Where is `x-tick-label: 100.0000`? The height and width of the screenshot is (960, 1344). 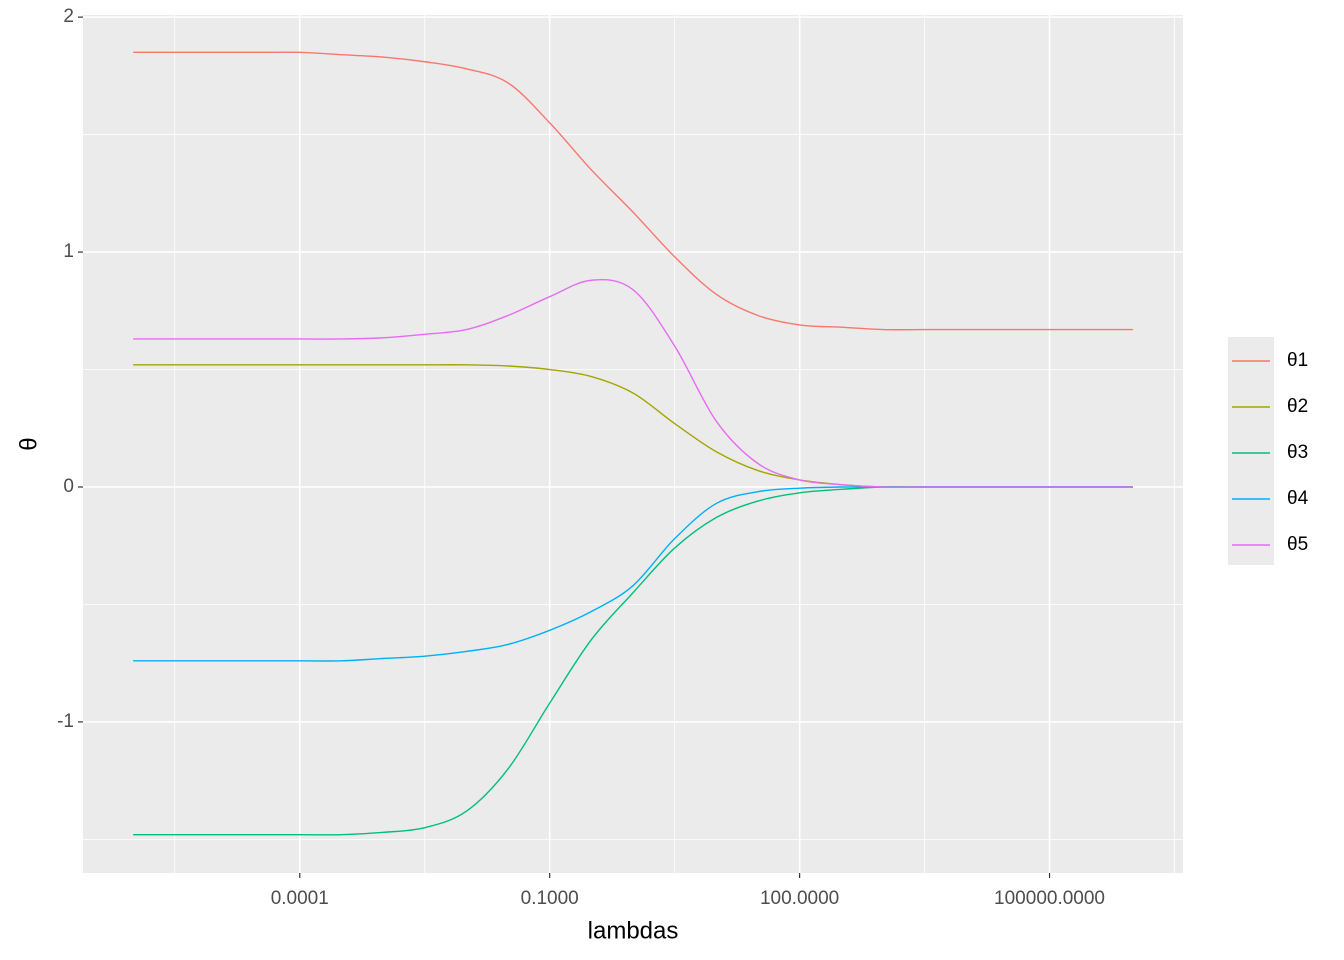
x-tick-label: 100.0000 is located at coordinates (799, 898).